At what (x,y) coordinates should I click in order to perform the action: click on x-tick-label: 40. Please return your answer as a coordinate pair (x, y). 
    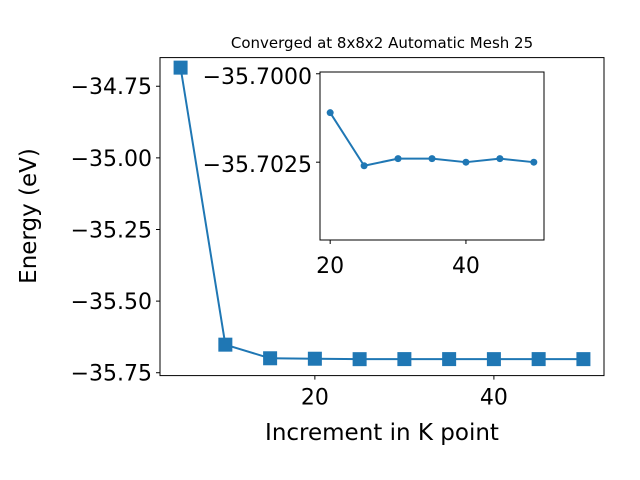
    Looking at the image, I should click on (494, 398).